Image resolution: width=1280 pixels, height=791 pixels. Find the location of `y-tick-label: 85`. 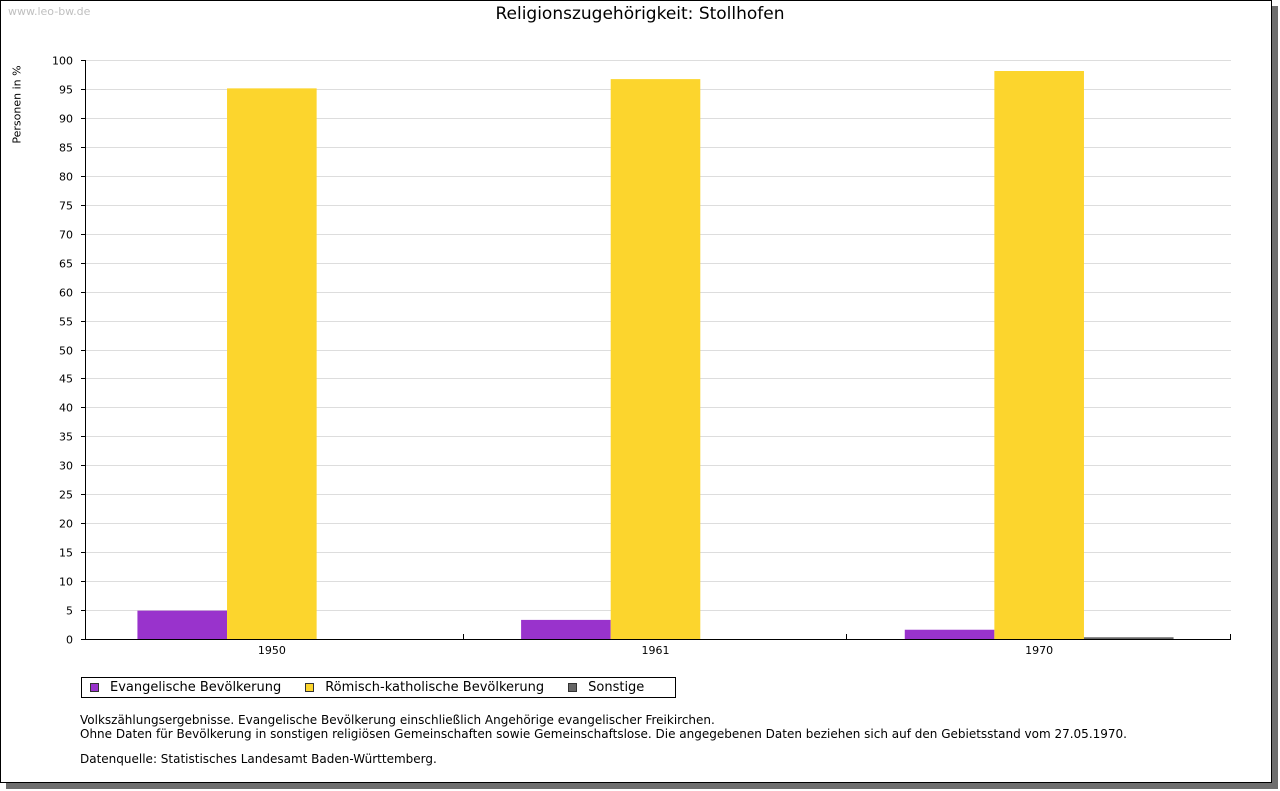

y-tick-label: 85 is located at coordinates (66, 148).